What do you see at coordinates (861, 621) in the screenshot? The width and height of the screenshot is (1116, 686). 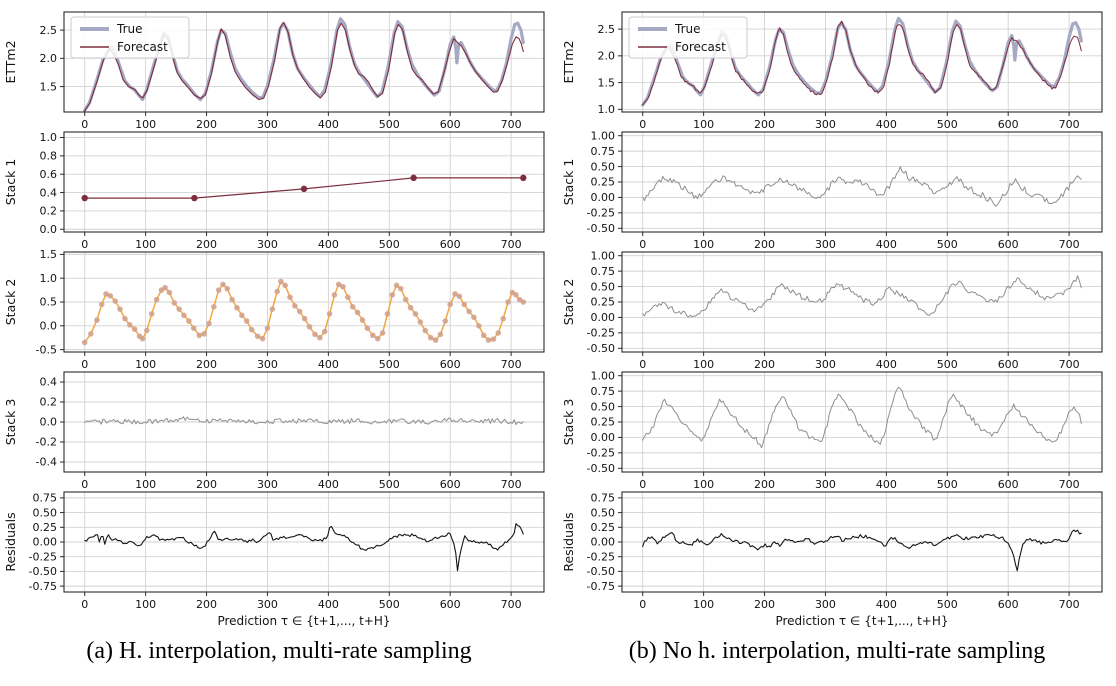 I see `x-axis-label-b: Prediction τ ∈ {t+1,..., t+H}` at bounding box center [861, 621].